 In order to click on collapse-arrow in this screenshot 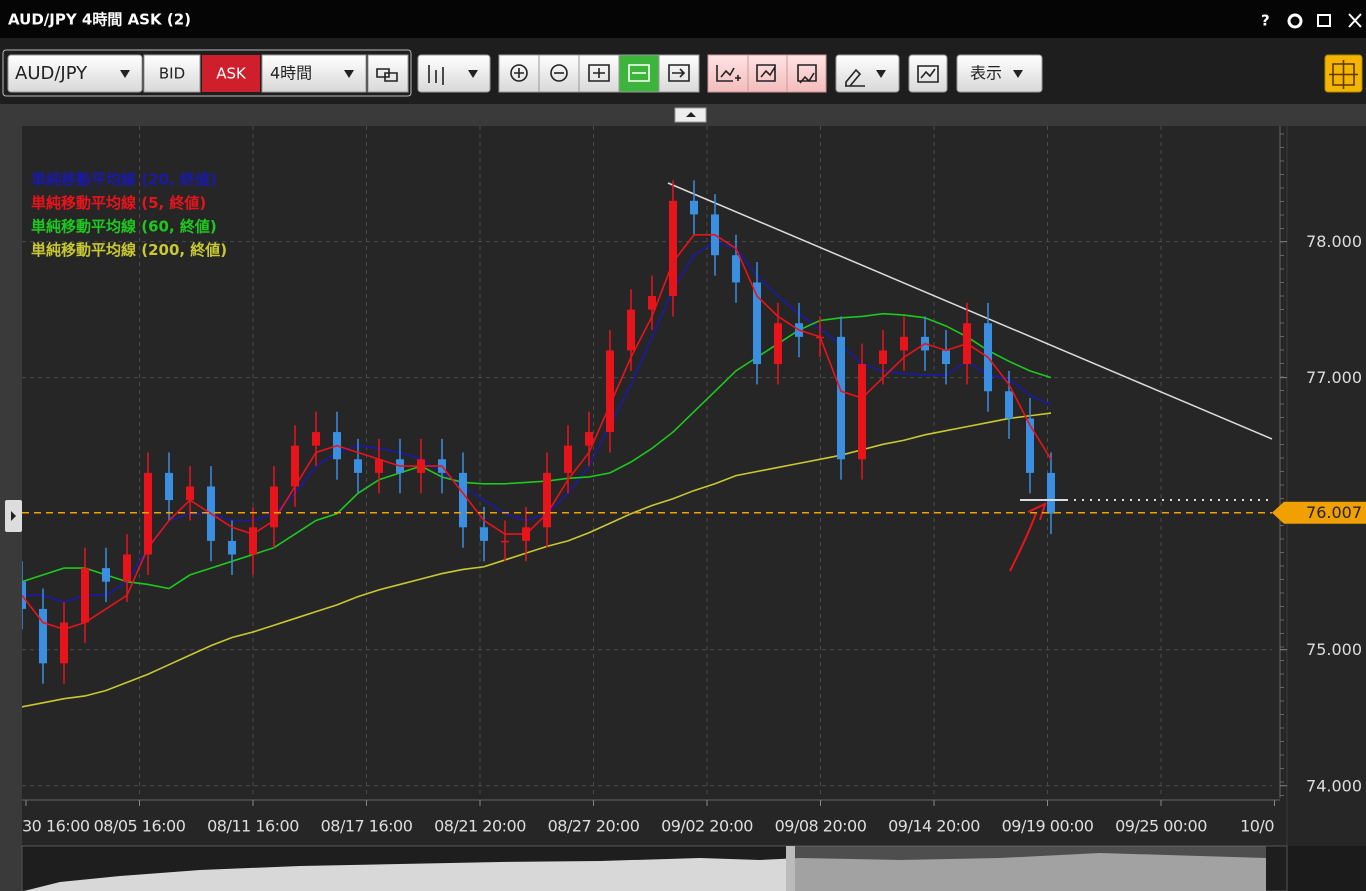, I will do `click(691, 114)`.